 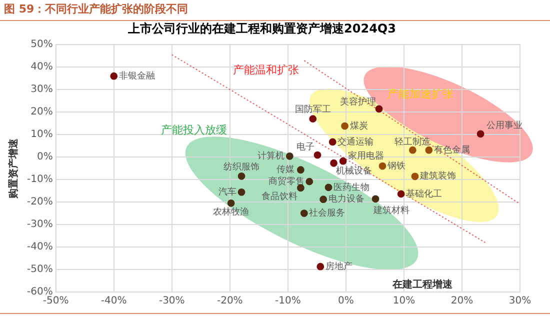 What do you see at coordinates (358, 102) in the screenshot?
I see `series-label: 美容护理` at bounding box center [358, 102].